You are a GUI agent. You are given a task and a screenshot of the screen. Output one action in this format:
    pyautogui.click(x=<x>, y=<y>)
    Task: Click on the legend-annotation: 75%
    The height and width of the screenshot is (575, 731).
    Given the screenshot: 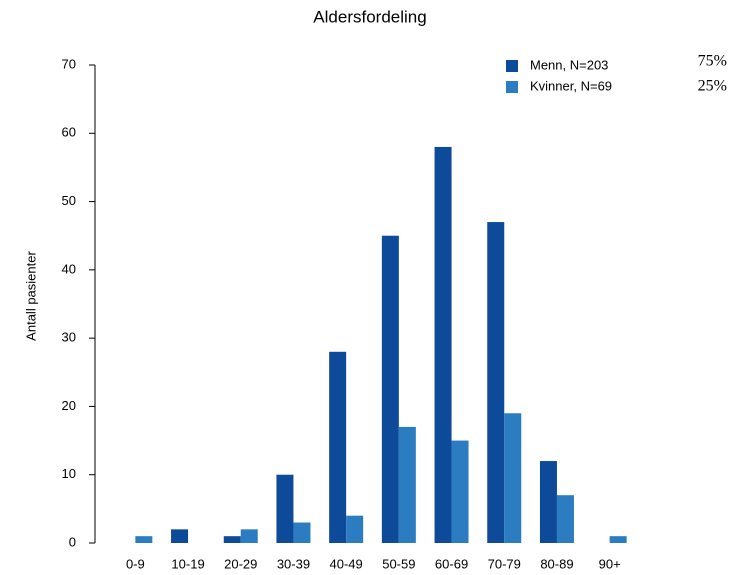 What is the action you would take?
    pyautogui.click(x=712, y=61)
    